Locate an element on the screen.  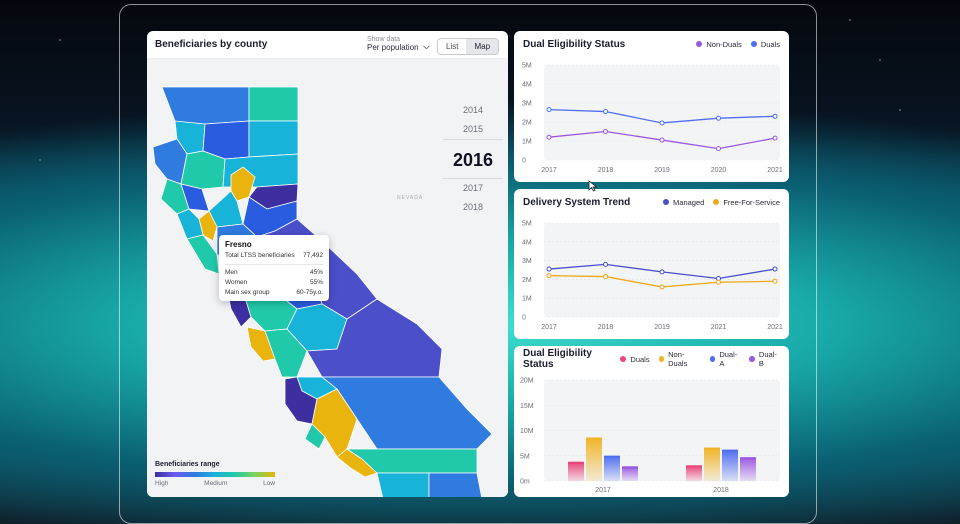
legend-item: Free-For-Service is located at coordinates (746, 202).